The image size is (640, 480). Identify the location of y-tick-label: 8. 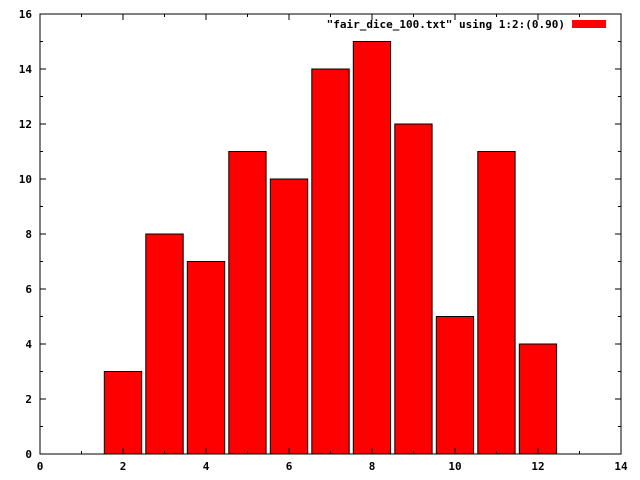
(28, 234).